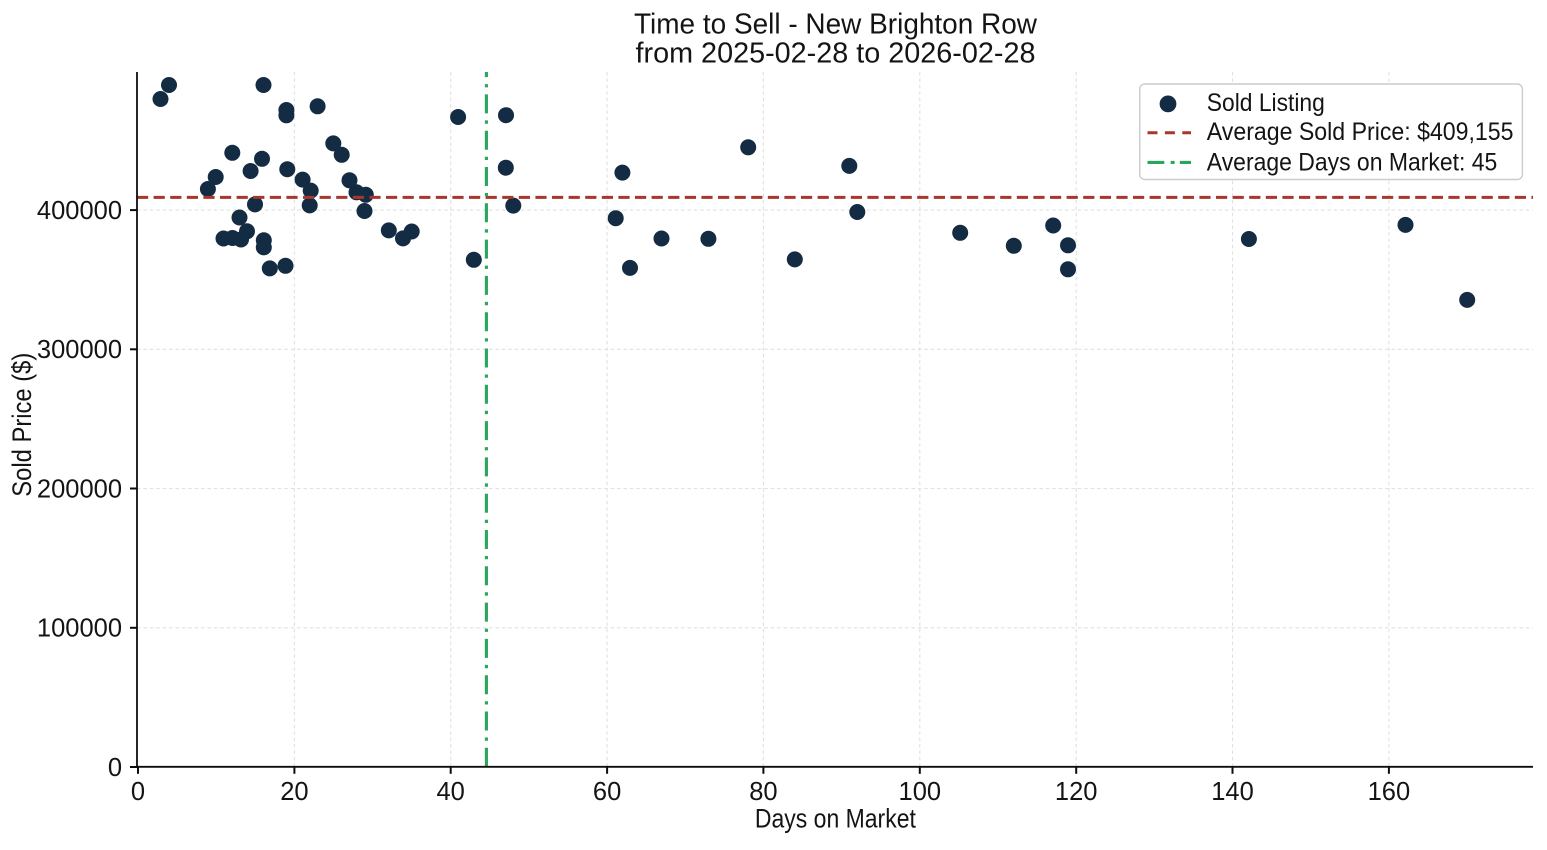 This screenshot has height=850, width=1547. What do you see at coordinates (836, 53) in the screenshot?
I see `svg-text: from 2025-02-28 to 2026-02-28` at bounding box center [836, 53].